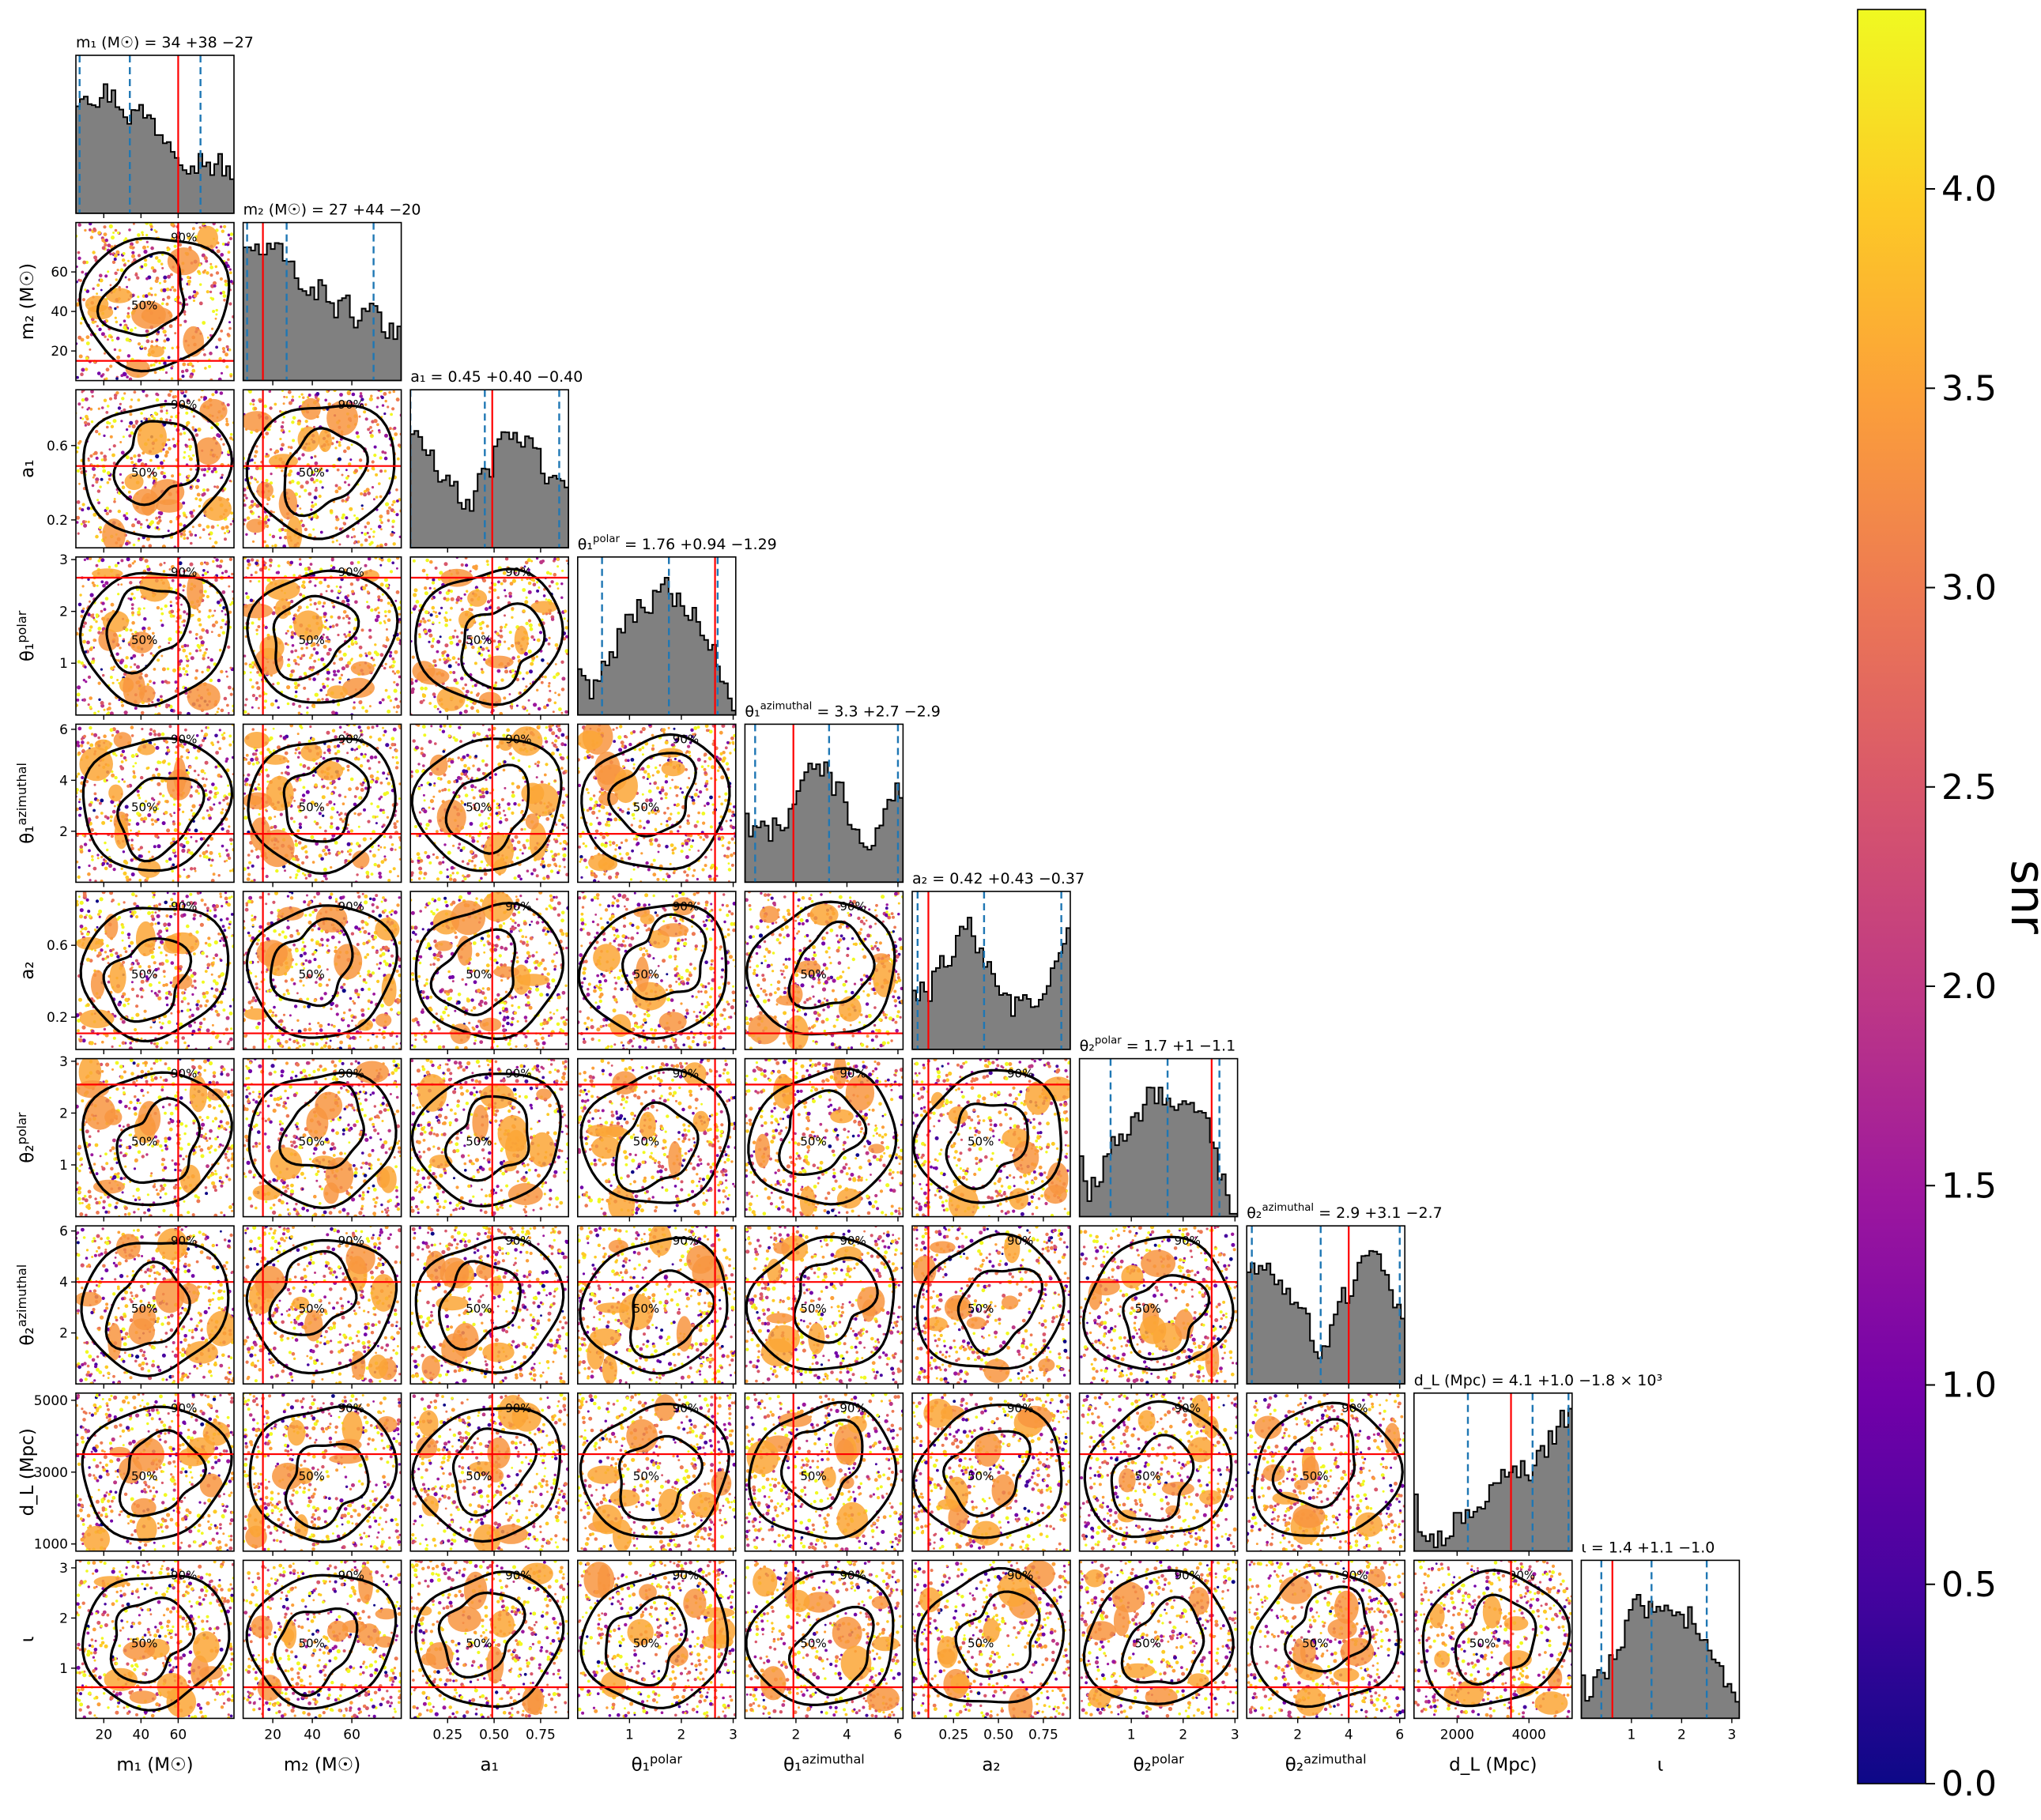 This screenshot has width=2041, height=1820. Describe the element at coordinates (134, 688) in the screenshot. I see `density-blob` at that location.